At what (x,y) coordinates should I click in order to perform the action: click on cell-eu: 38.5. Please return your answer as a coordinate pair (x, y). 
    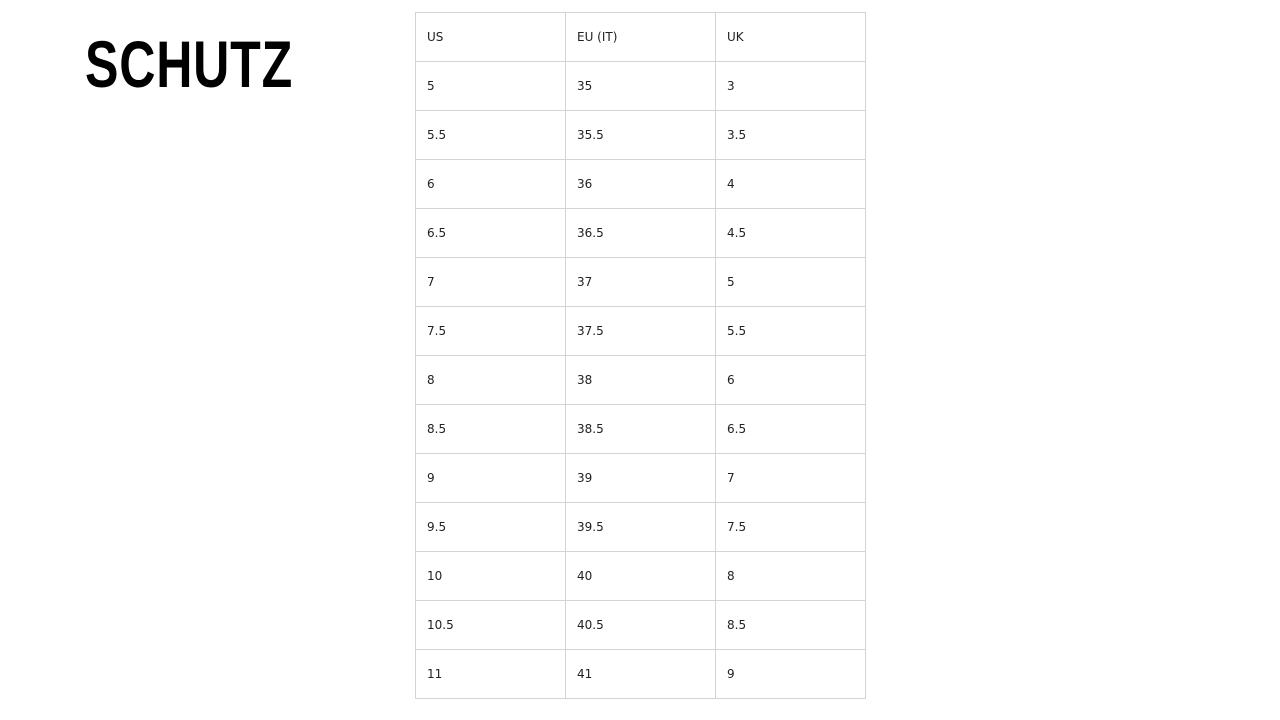
    Looking at the image, I should click on (640, 429).